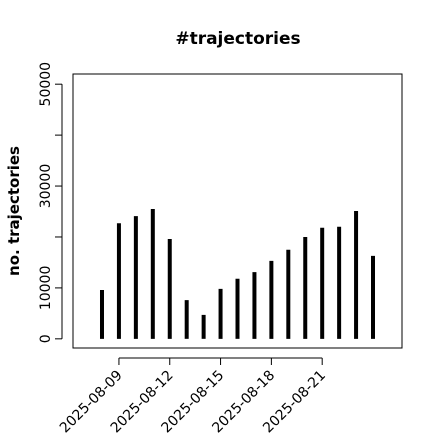 The image size is (440, 440). Describe the element at coordinates (46, 338) in the screenshot. I see `y-tick-label: 0` at that location.